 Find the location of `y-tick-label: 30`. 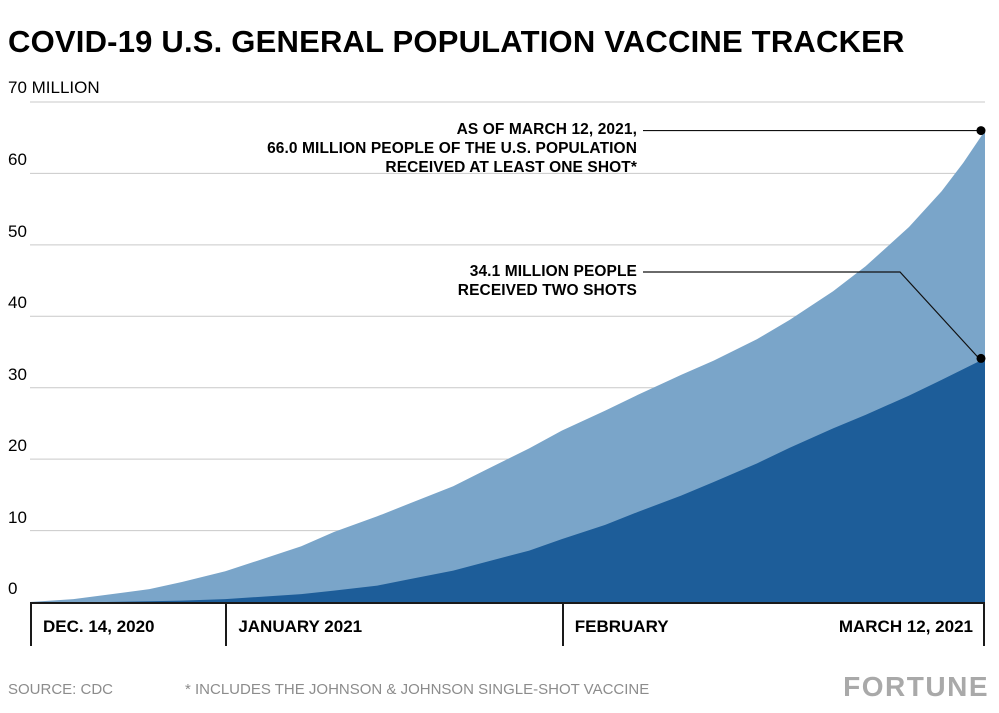

y-tick-label: 30 is located at coordinates (17, 374).